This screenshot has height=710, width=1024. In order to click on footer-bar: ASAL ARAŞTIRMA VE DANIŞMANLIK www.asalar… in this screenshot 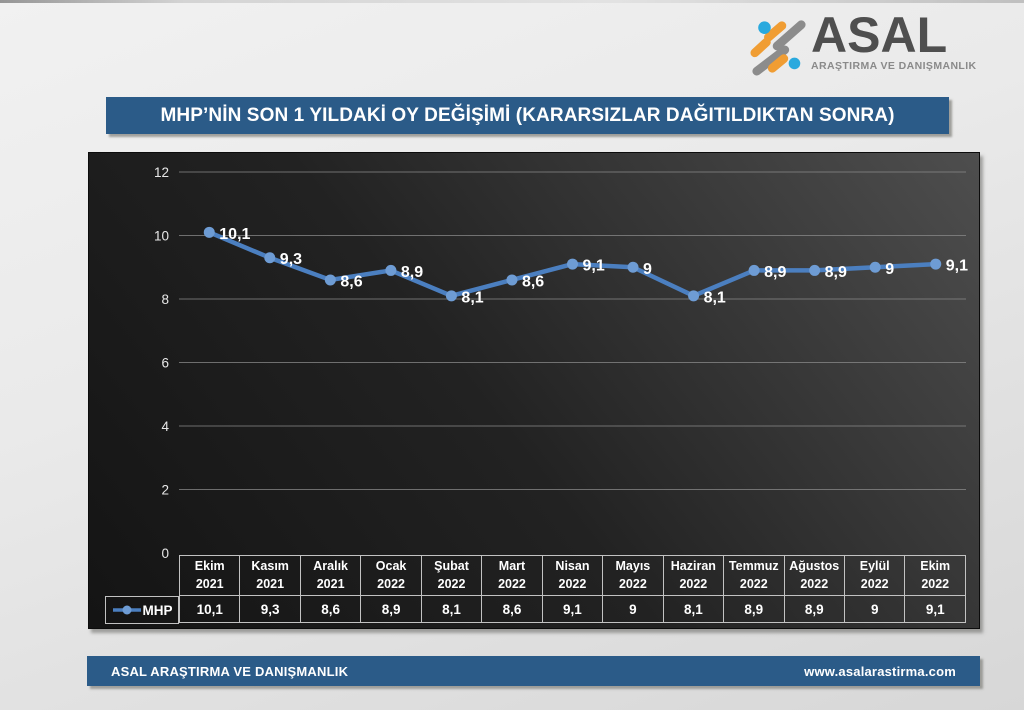, I will do `click(533, 671)`.